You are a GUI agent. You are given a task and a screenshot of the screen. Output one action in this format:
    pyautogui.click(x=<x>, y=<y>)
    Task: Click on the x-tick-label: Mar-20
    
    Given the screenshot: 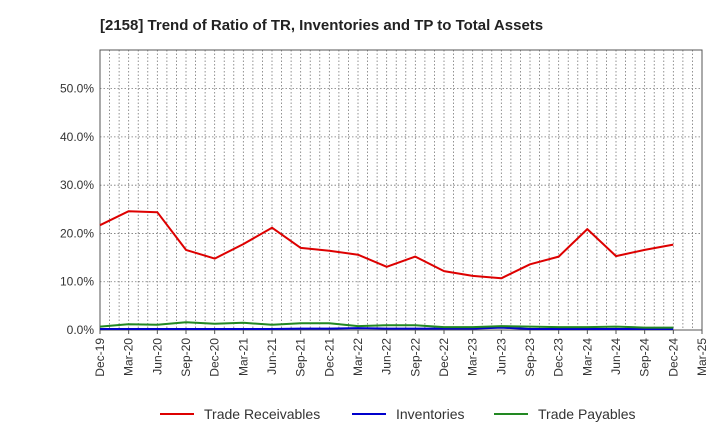 What is the action you would take?
    pyautogui.click(x=129, y=357)
    